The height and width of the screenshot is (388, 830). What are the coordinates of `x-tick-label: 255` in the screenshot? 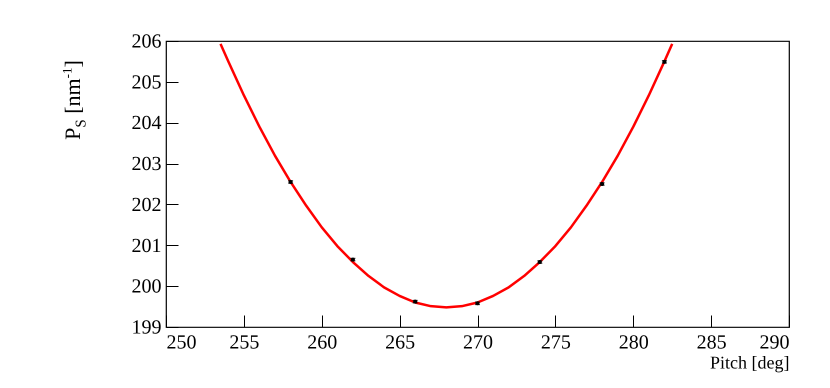 It's located at (244, 343).